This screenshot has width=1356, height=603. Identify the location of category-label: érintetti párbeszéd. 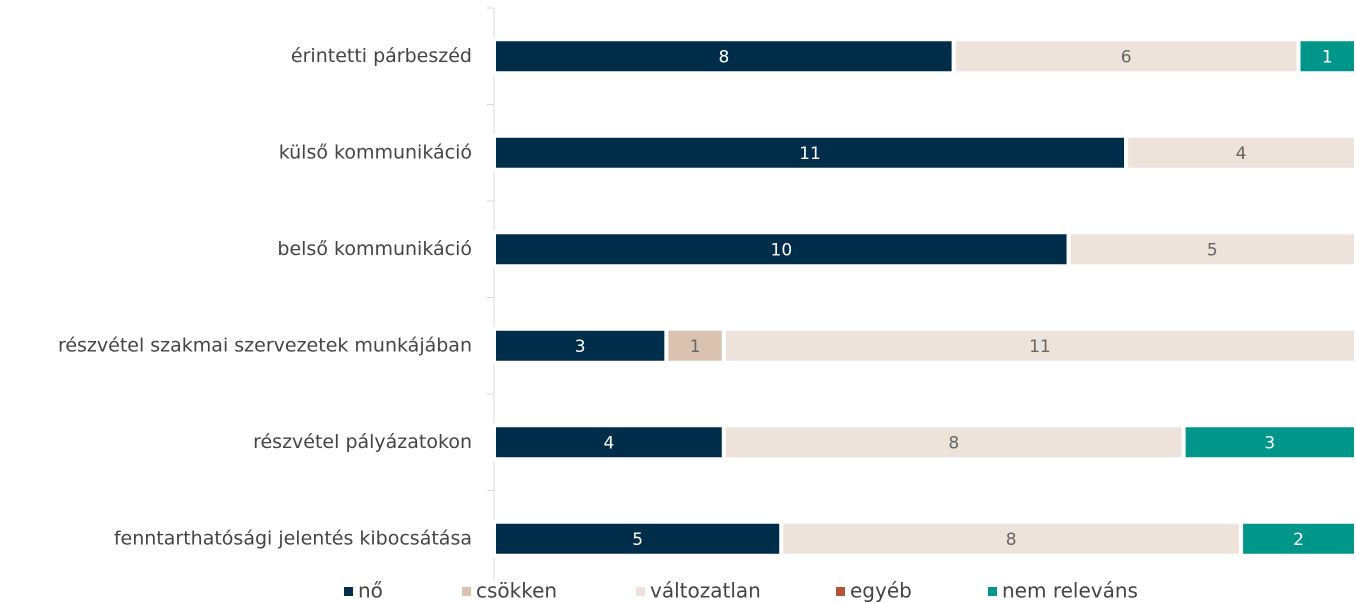
(381, 56).